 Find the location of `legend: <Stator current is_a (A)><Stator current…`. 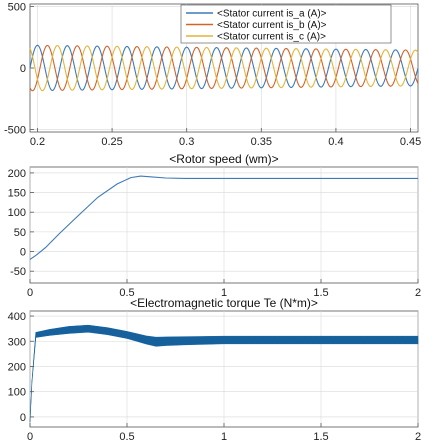

legend: <Stator current is_a (A)><Stator current… is located at coordinates (286, 24).